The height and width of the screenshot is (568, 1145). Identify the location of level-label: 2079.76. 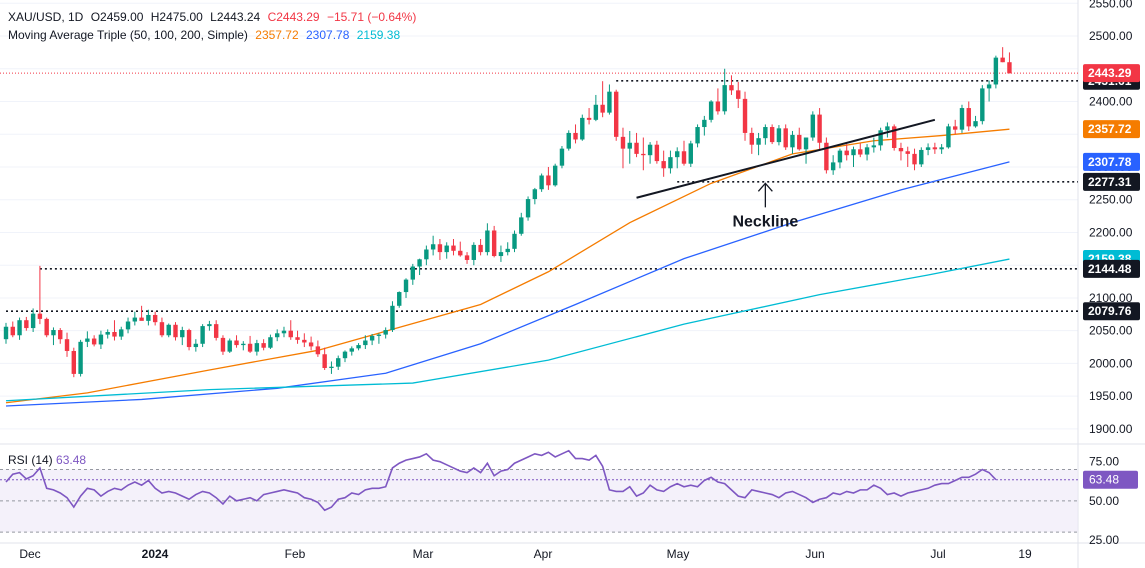
(1110, 311).